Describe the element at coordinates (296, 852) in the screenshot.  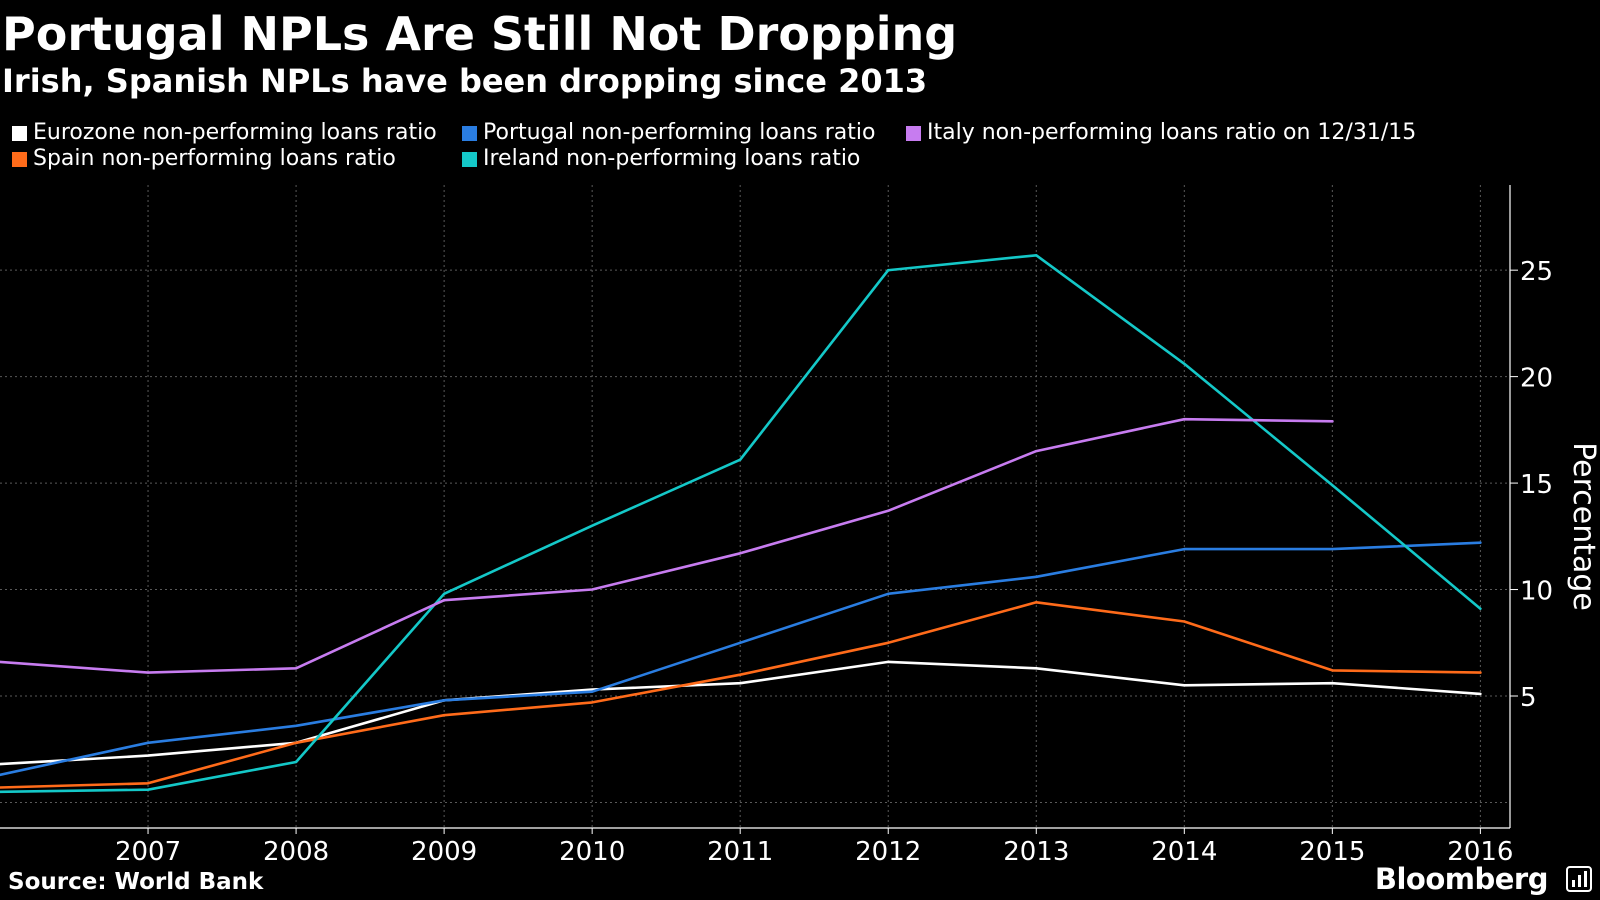
I see `x-tick-label: 2008` at that location.